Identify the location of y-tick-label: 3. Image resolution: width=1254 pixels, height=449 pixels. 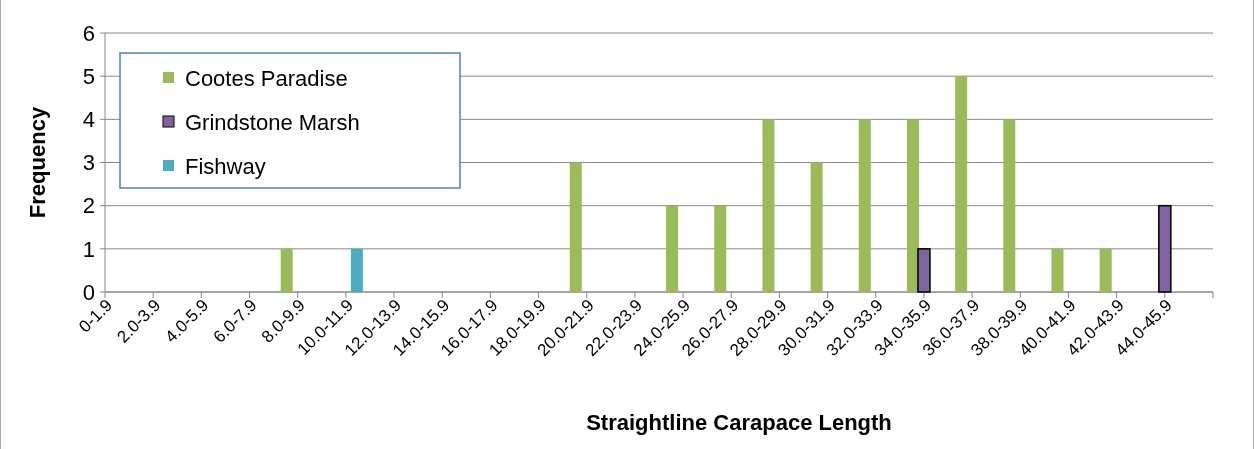
(88, 163).